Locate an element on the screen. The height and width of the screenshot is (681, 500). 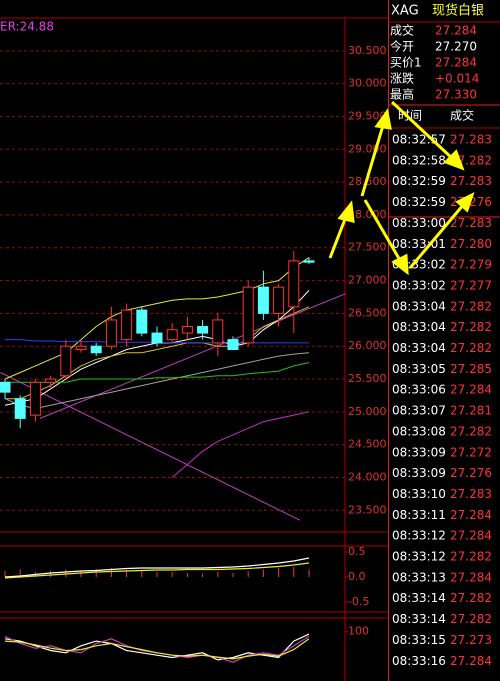
trade-price: 27.285 is located at coordinates (471, 369).